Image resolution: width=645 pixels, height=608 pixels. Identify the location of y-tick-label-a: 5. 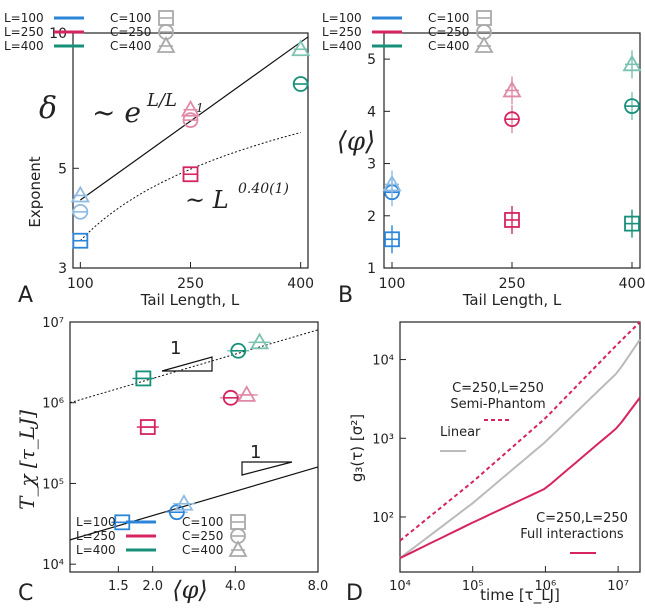
(62, 169).